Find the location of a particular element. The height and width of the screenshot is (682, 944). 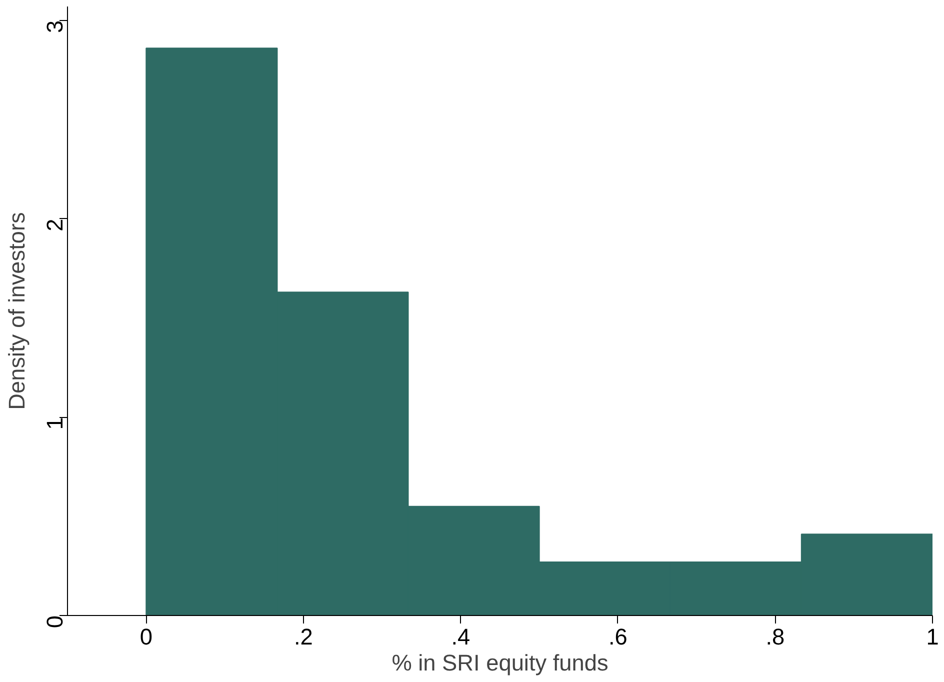

x-tick-label: 0 is located at coordinates (146, 637).